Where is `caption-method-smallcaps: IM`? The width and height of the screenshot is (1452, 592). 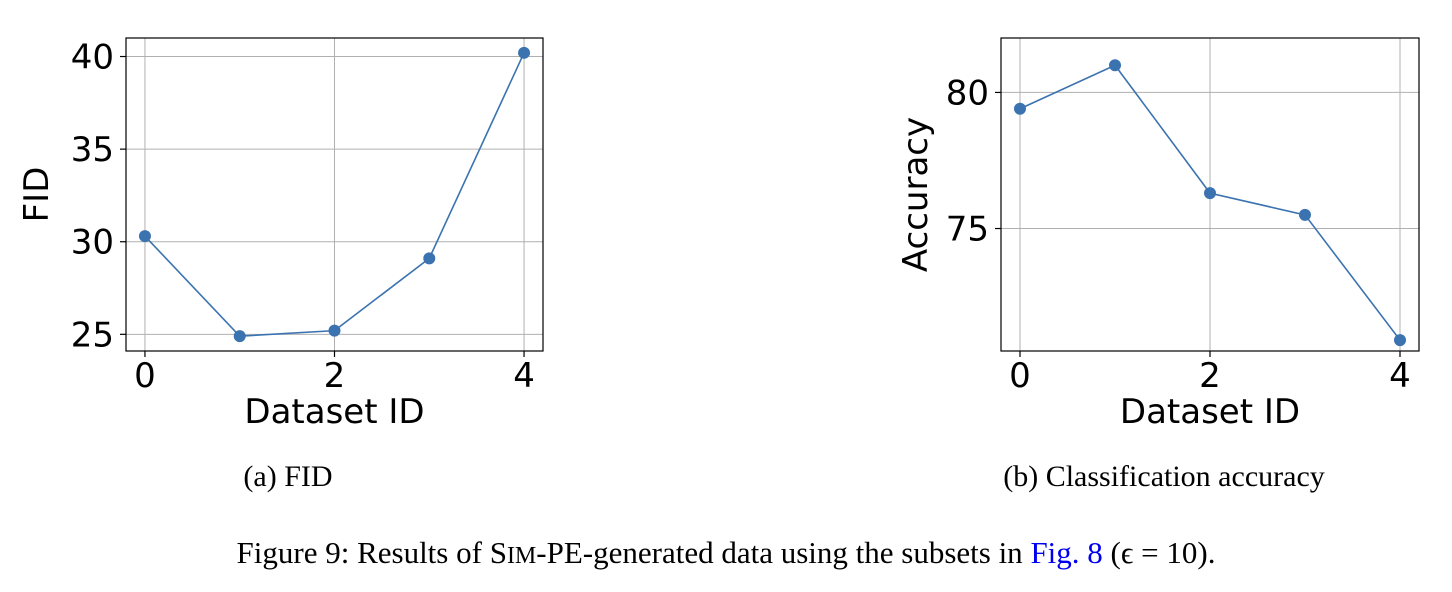 caption-method-smallcaps: IM is located at coordinates (521, 556).